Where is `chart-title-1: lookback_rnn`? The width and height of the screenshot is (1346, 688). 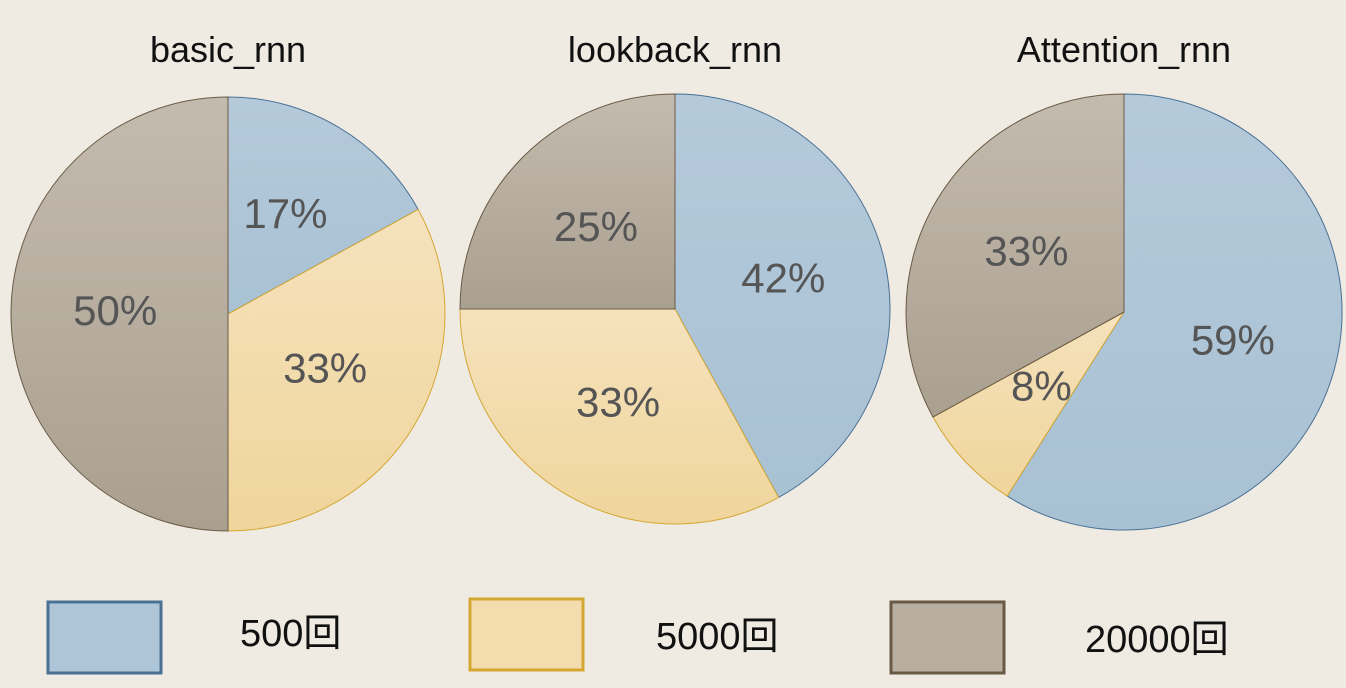 chart-title-1: lookback_rnn is located at coordinates (675, 49).